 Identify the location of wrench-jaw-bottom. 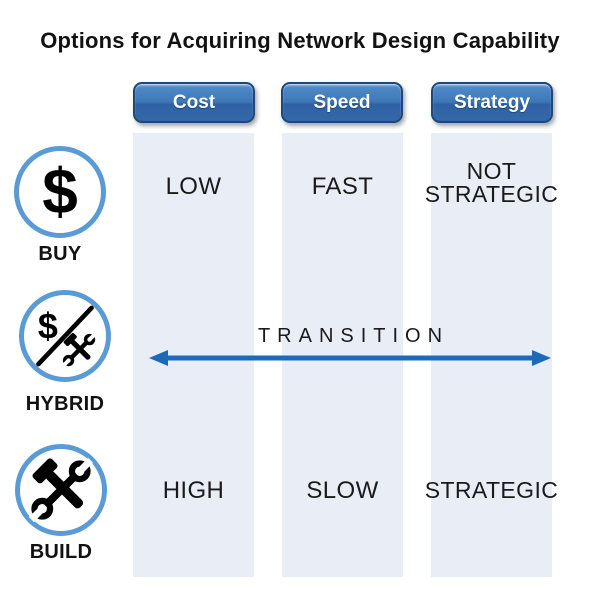
(42, 508).